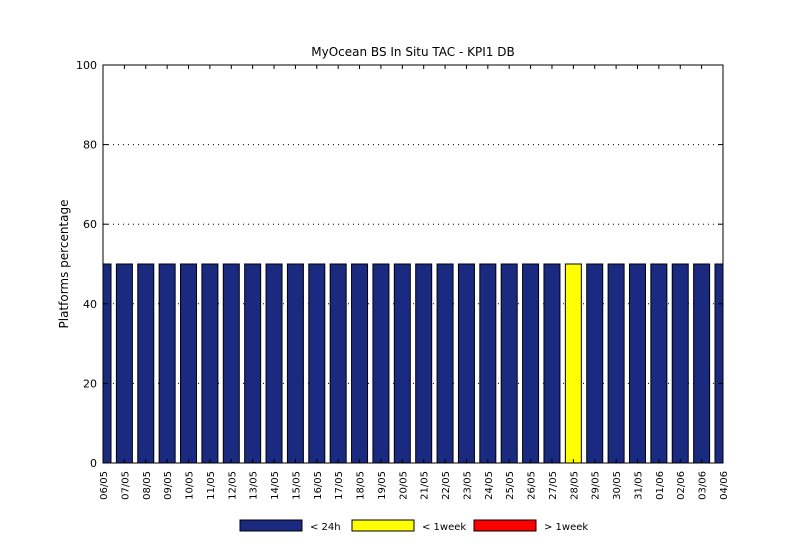  What do you see at coordinates (403, 485) in the screenshot?
I see `x-tick-label: 20/05` at bounding box center [403, 485].